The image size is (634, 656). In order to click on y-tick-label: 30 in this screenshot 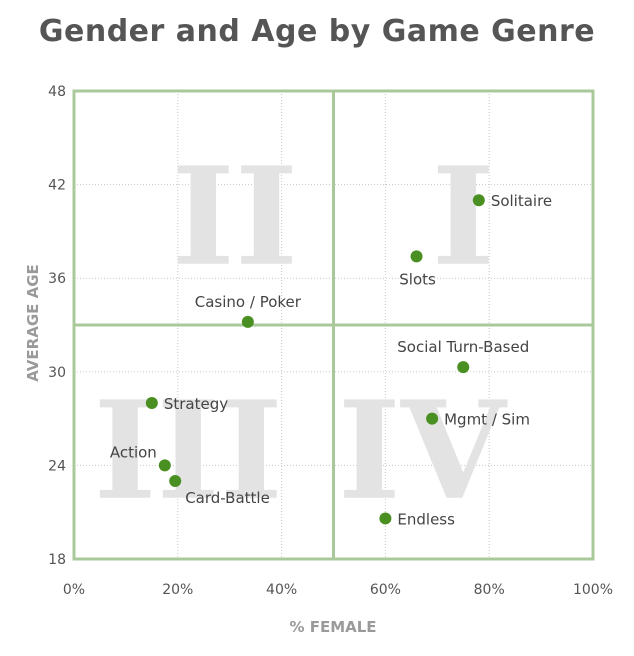, I will do `click(57, 373)`.